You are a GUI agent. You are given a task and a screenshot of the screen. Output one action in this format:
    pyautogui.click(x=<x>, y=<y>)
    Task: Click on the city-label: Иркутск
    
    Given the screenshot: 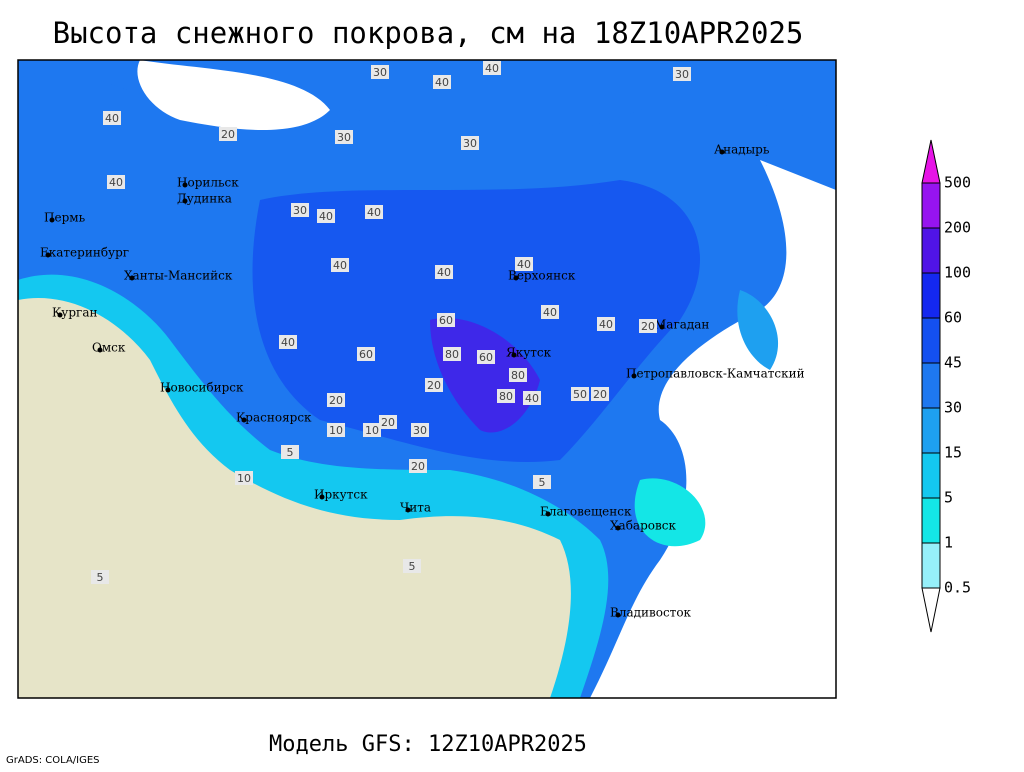 What is the action you would take?
    pyautogui.click(x=341, y=495)
    